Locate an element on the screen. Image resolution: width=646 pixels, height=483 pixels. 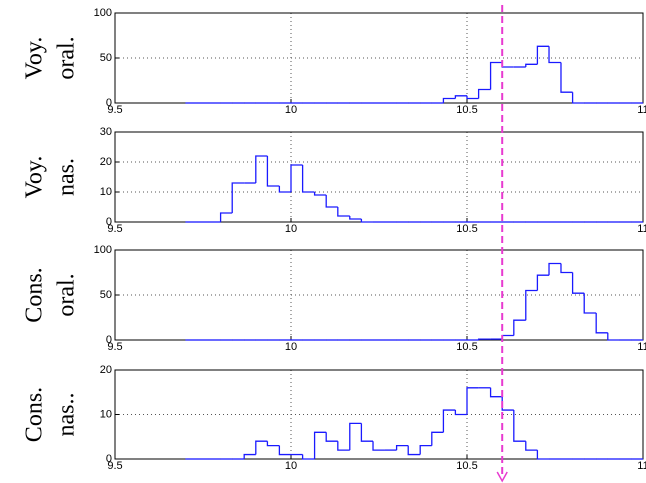
y-tick-label: 30 is located at coordinates (106, 132).